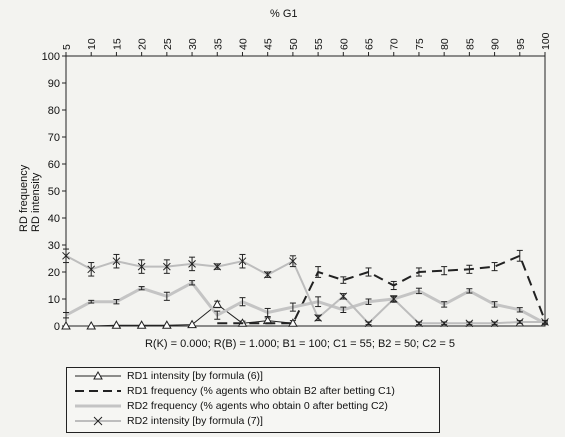 This screenshot has height=437, width=565. I want to click on x-axis-label: % G1, so click(284, 14).